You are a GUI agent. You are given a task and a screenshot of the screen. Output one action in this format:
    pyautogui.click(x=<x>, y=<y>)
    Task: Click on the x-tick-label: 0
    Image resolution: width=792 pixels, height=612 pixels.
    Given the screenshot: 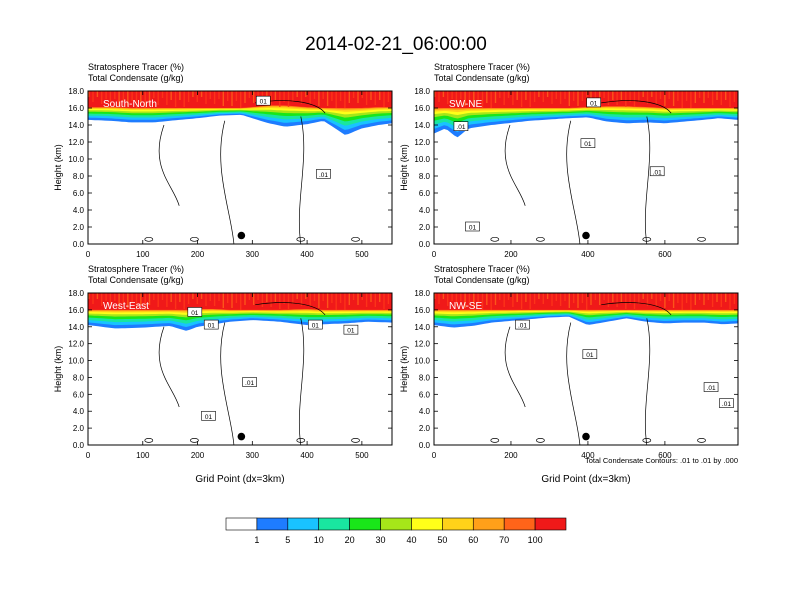 What is the action you would take?
    pyautogui.click(x=434, y=455)
    